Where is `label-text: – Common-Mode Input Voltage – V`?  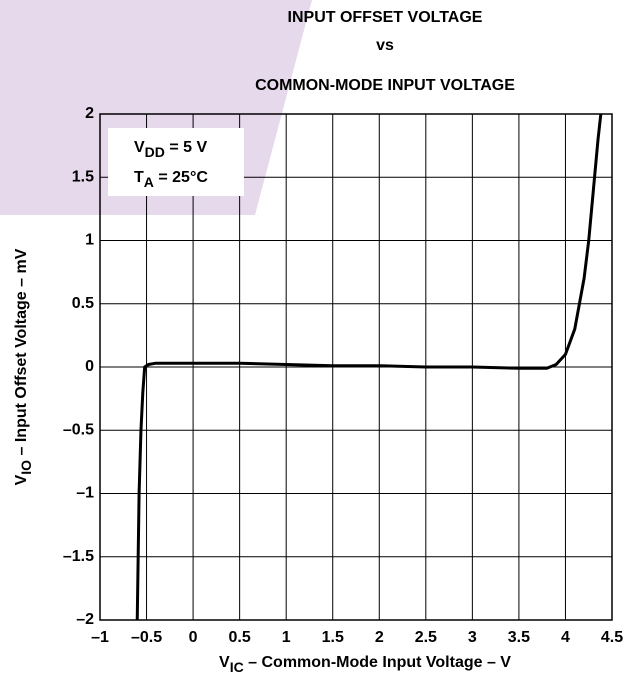 label-text: – Common-Mode Input Voltage – V is located at coordinates (378, 662).